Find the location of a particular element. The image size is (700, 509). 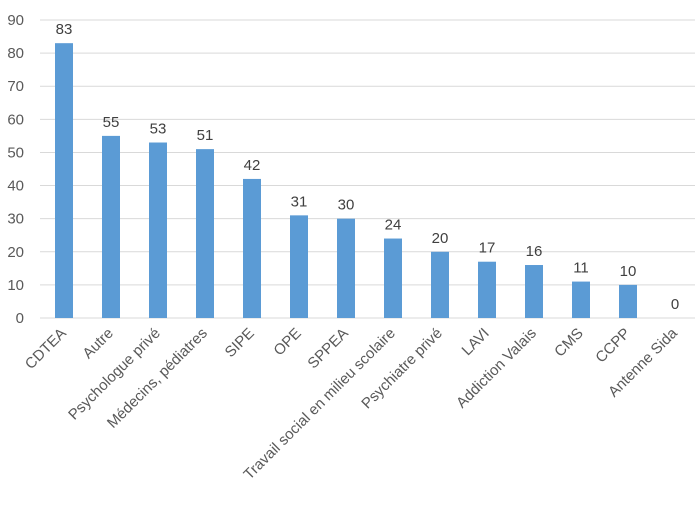

y-tick-label: 30 is located at coordinates (15, 219).